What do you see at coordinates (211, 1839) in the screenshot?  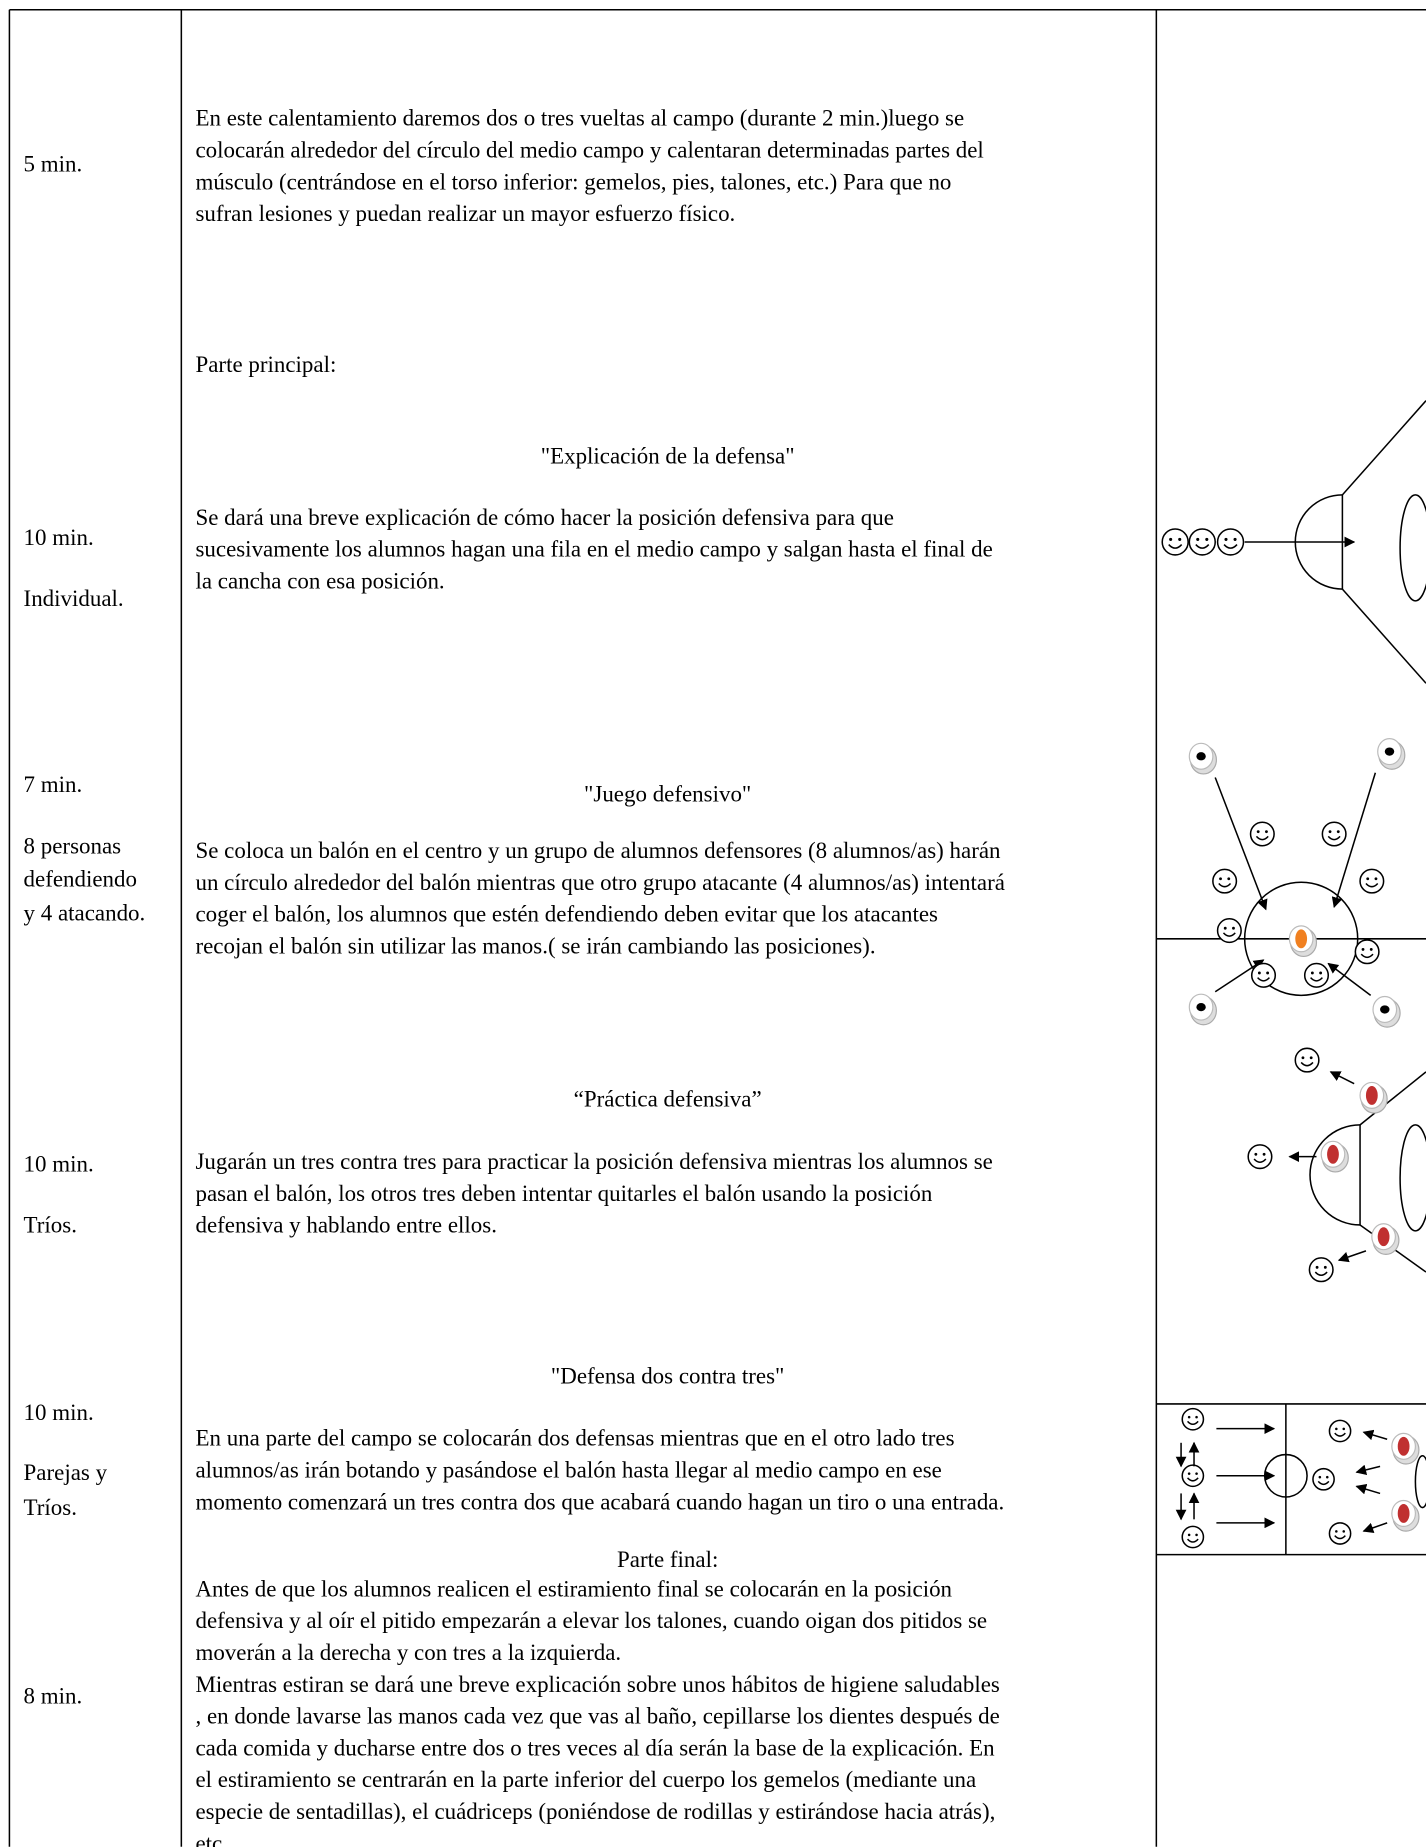 I see `description-line: etc.` at bounding box center [211, 1839].